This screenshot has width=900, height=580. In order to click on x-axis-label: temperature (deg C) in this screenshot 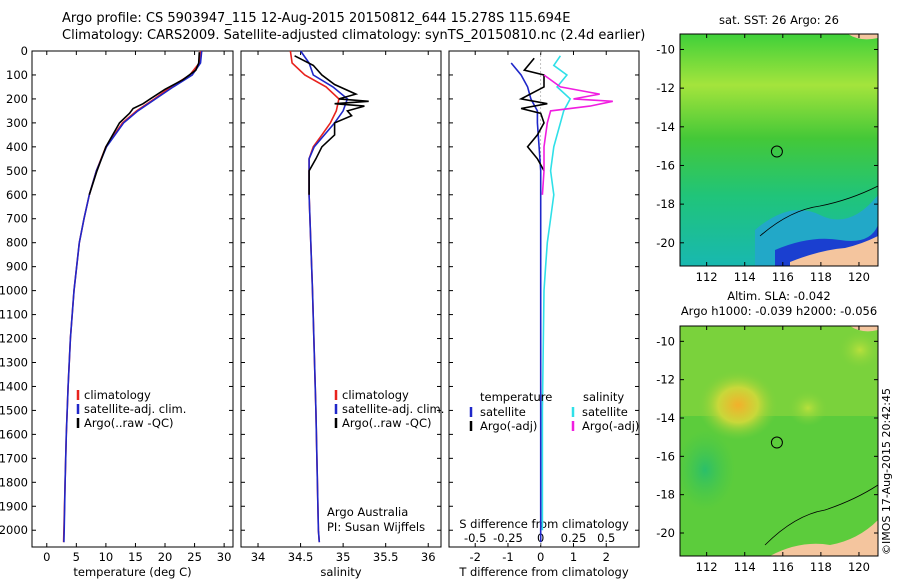, I will do `click(132, 572)`.